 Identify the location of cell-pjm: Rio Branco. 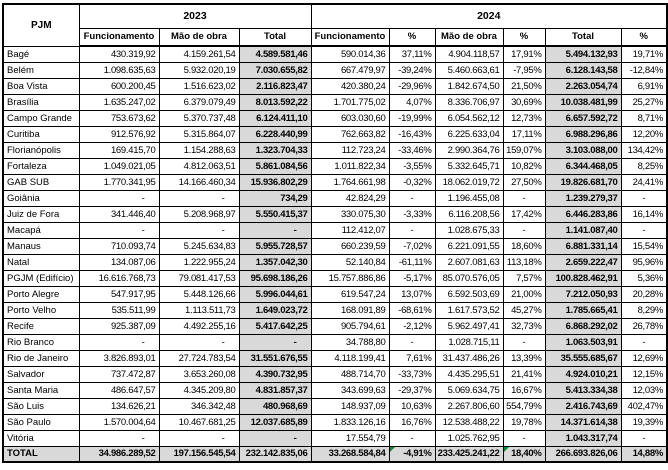
(41, 342).